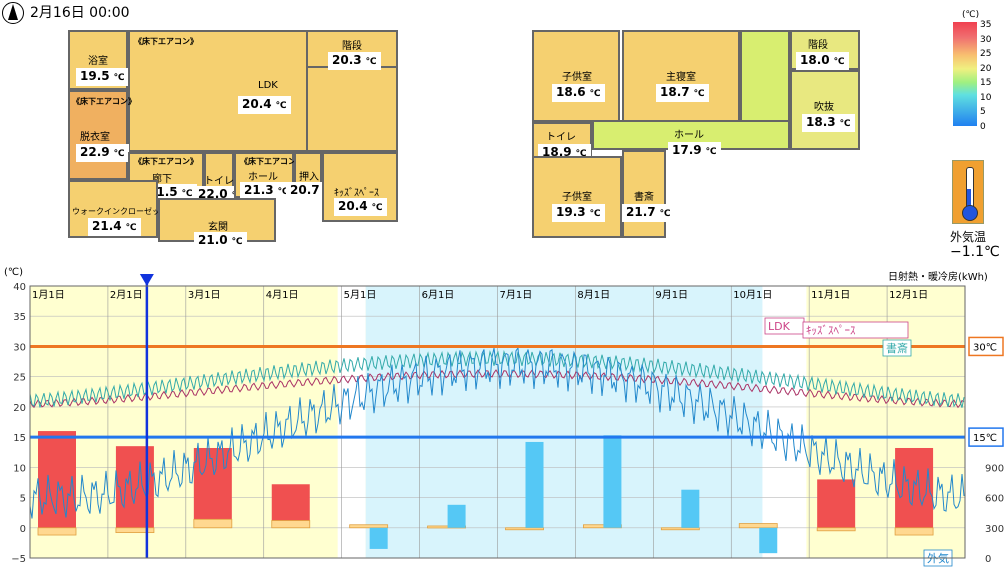 The height and width of the screenshot is (586, 1005). What do you see at coordinates (968, 192) in the screenshot?
I see `thermometer-icon` at bounding box center [968, 192].